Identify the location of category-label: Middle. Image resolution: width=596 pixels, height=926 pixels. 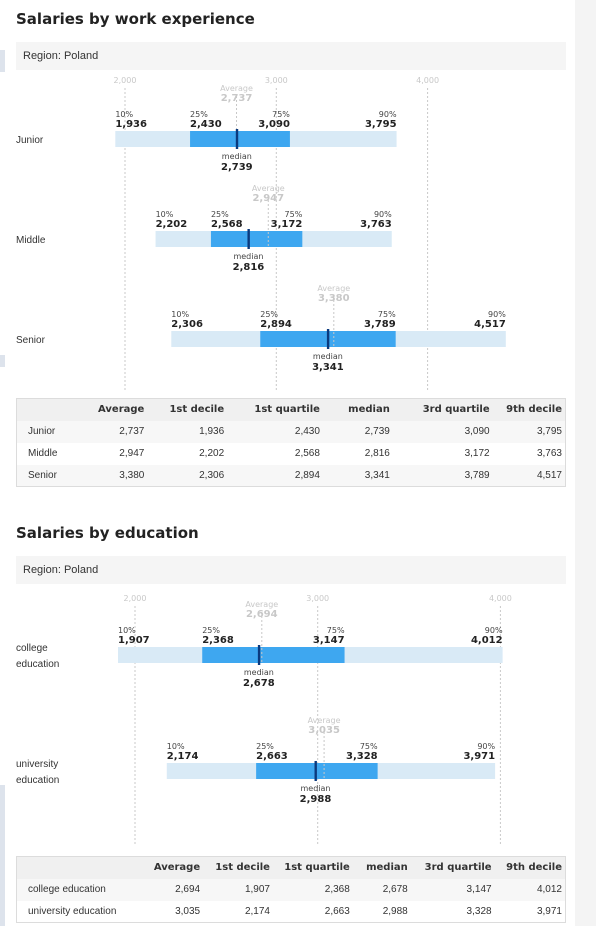
(31, 240).